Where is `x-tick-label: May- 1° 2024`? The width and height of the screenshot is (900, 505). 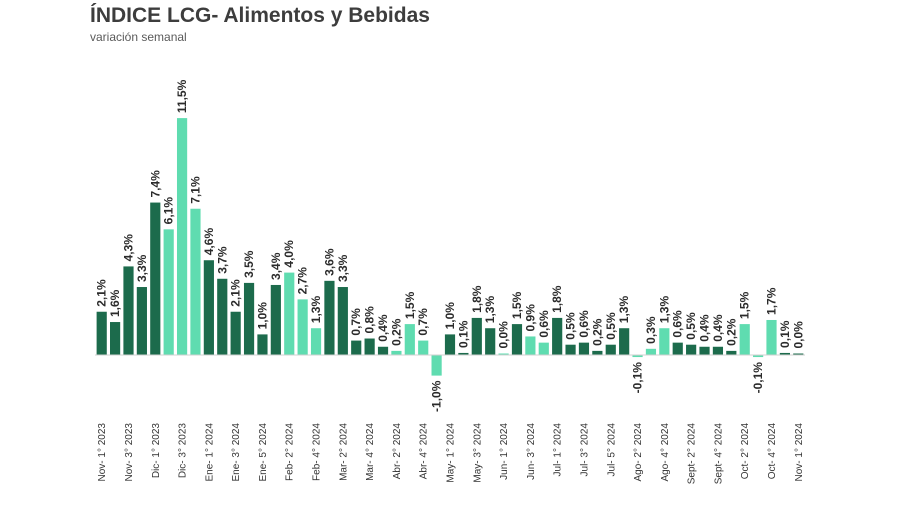 x-tick-label: May- 1° 2024 is located at coordinates (451, 453).